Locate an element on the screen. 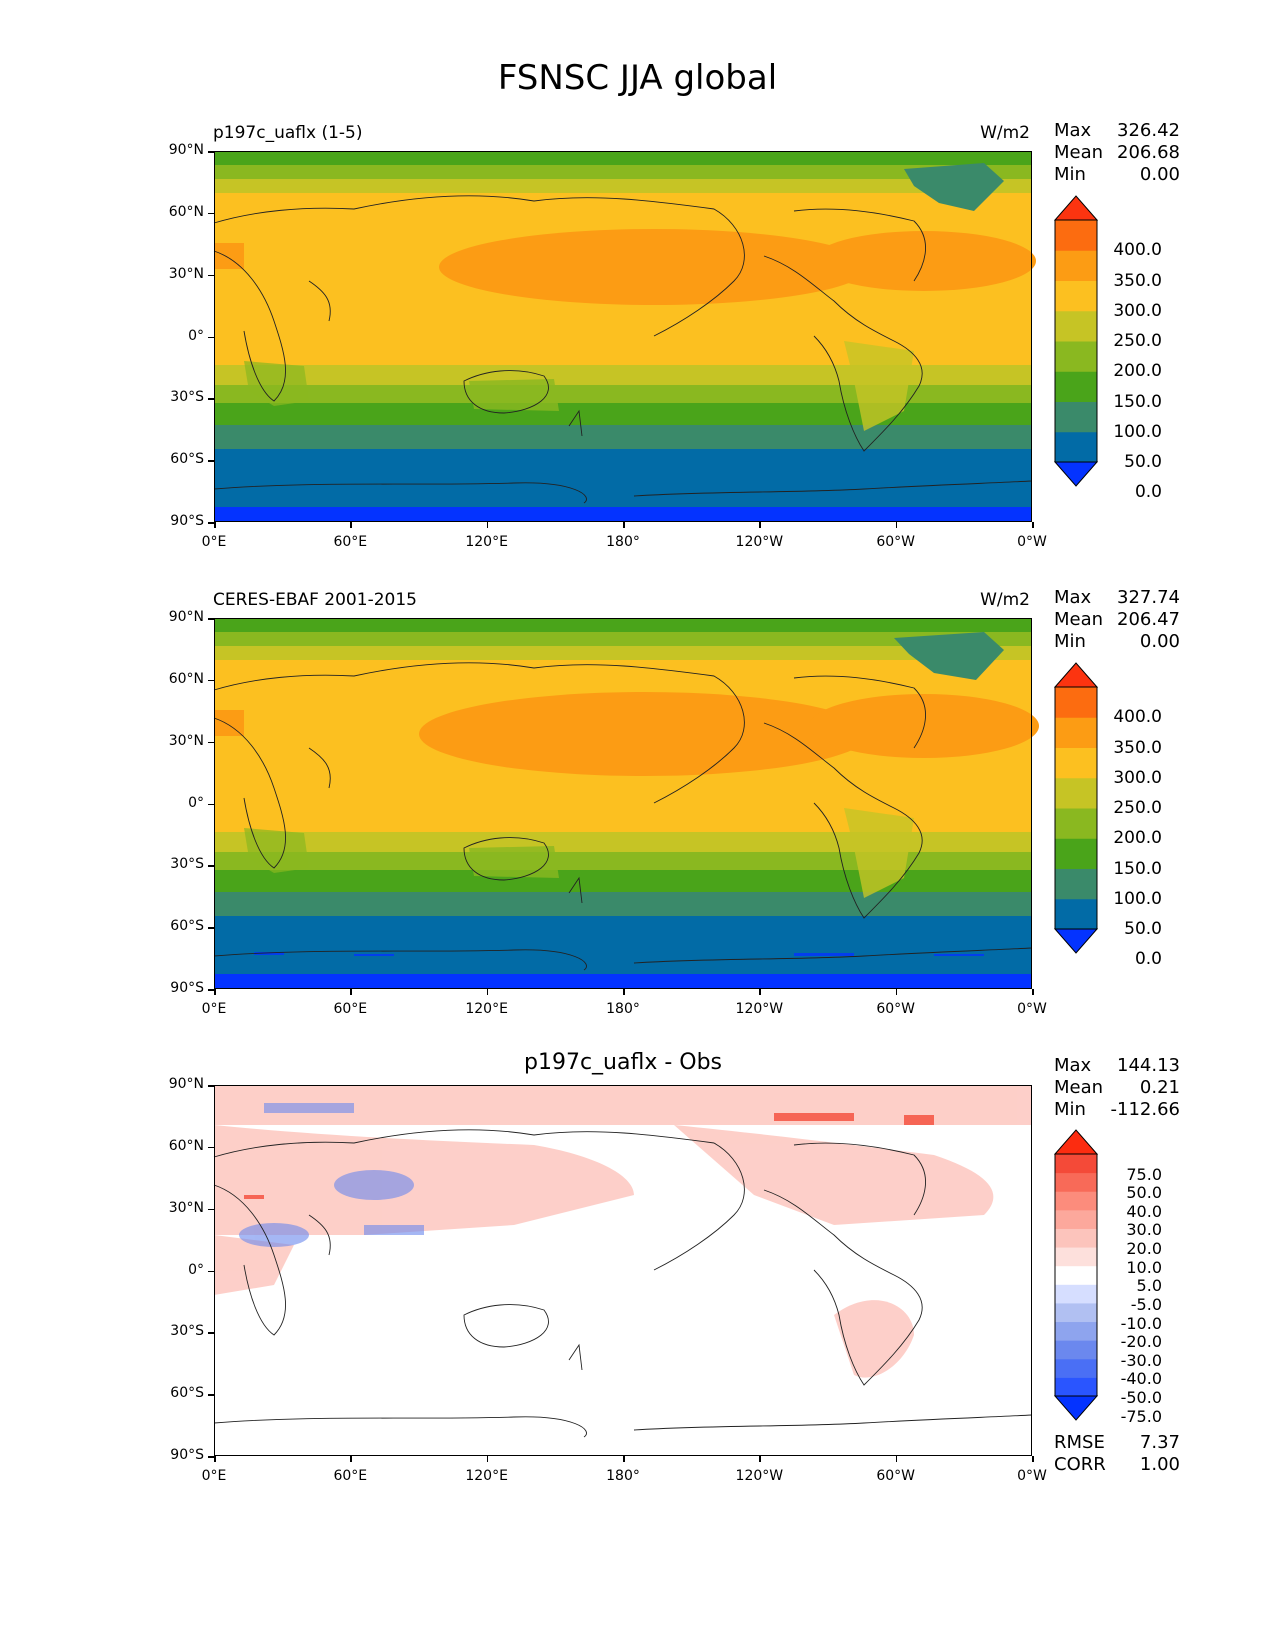  map-model is located at coordinates (624, 336).